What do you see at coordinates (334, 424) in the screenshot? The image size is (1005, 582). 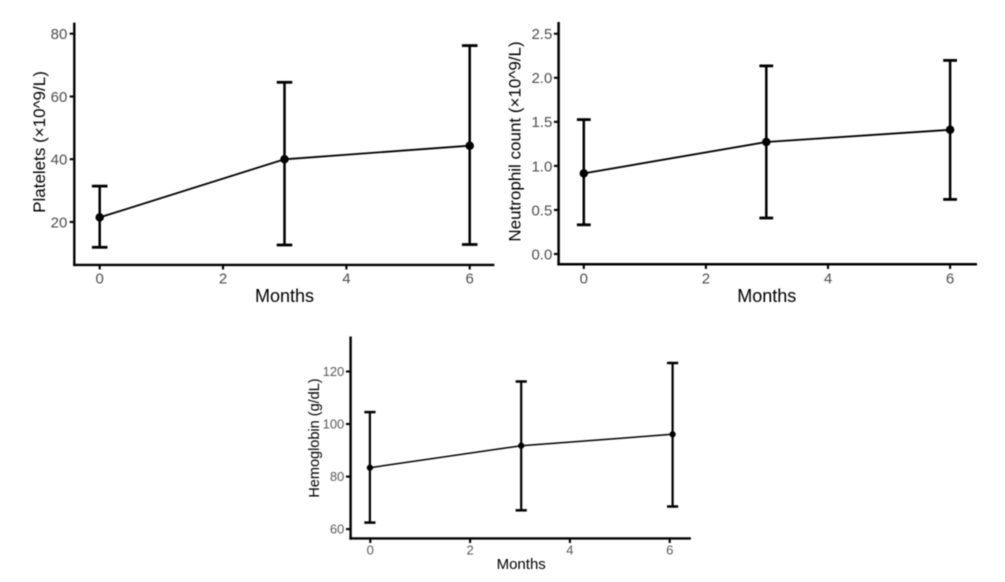 I see `svg-text: 100` at bounding box center [334, 424].